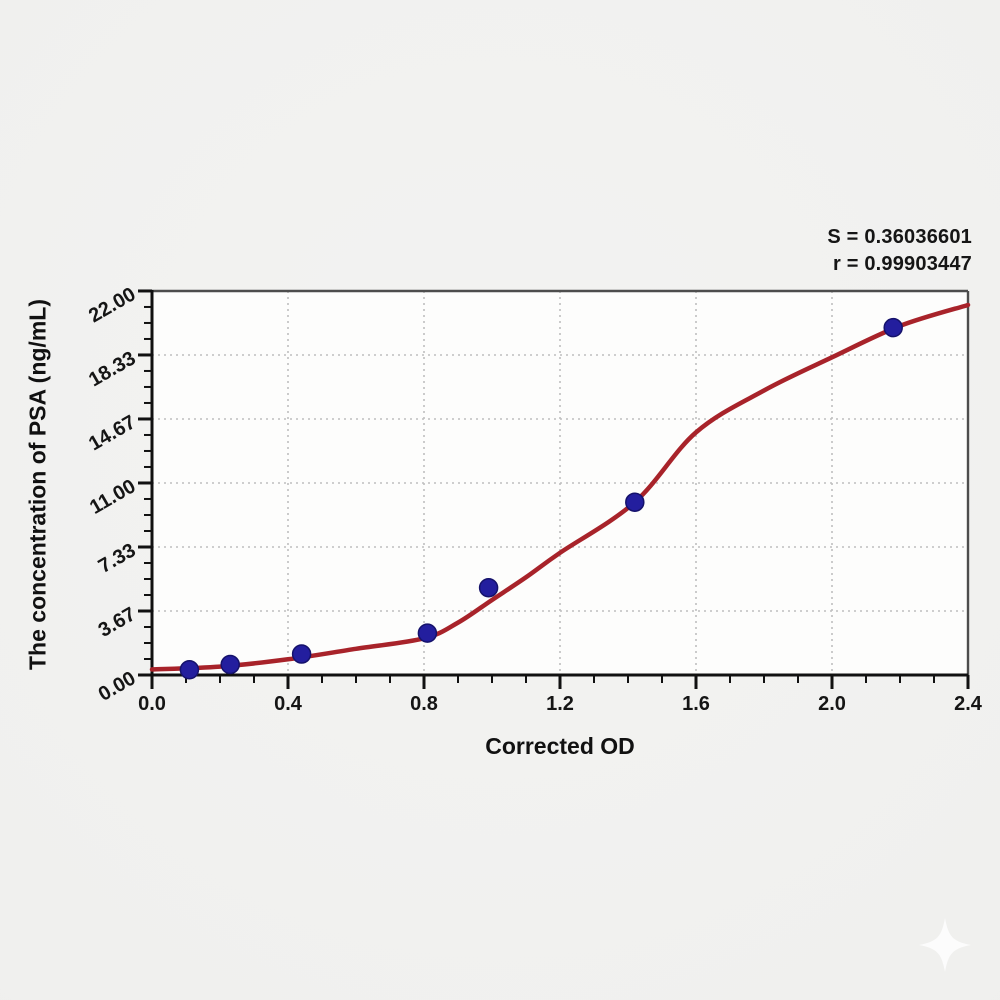 Image resolution: width=1000 pixels, height=1000 pixels. Describe the element at coordinates (152, 704) in the screenshot. I see `x-tick-label: 0.0` at that location.